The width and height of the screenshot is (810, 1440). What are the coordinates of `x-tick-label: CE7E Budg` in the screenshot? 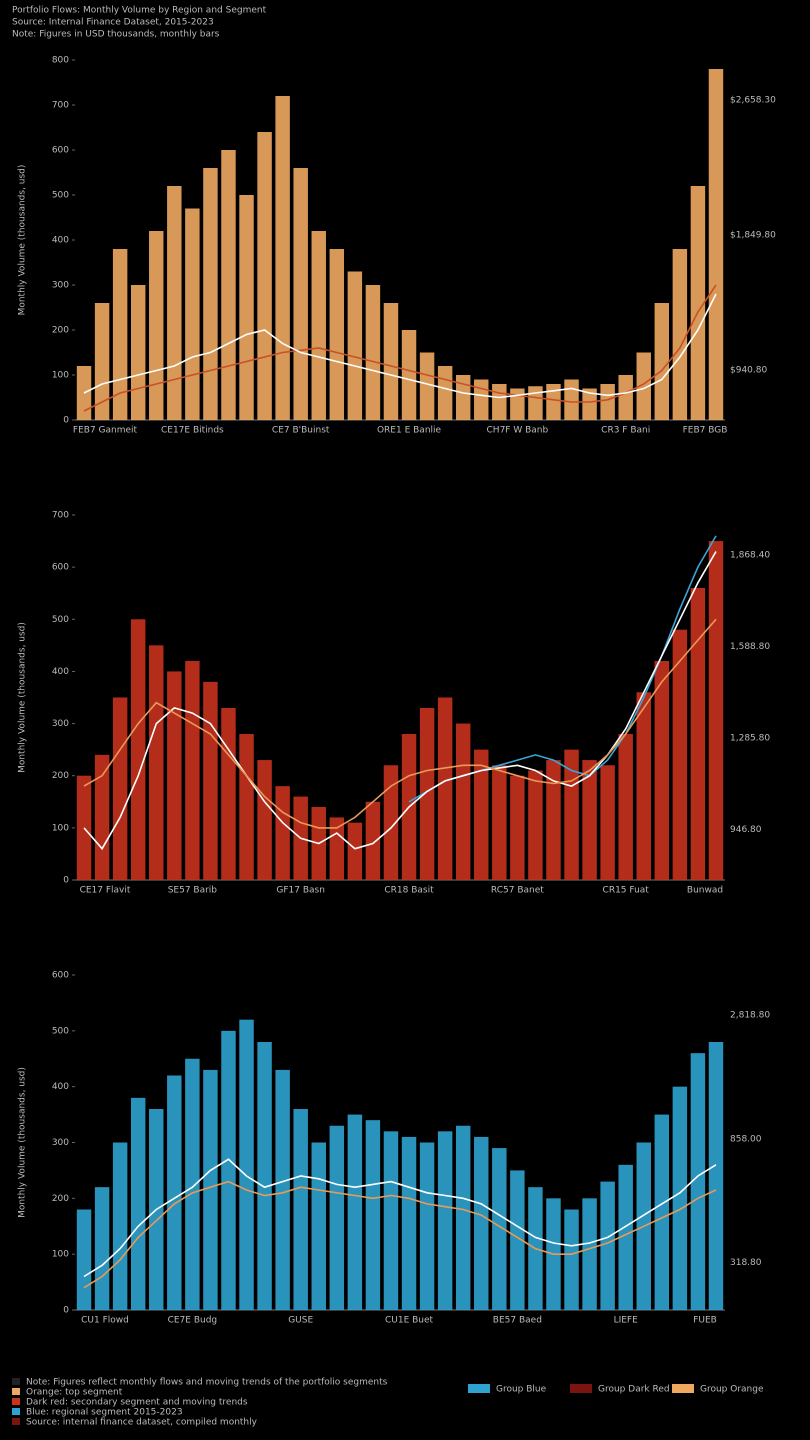 It's located at (193, 1321).